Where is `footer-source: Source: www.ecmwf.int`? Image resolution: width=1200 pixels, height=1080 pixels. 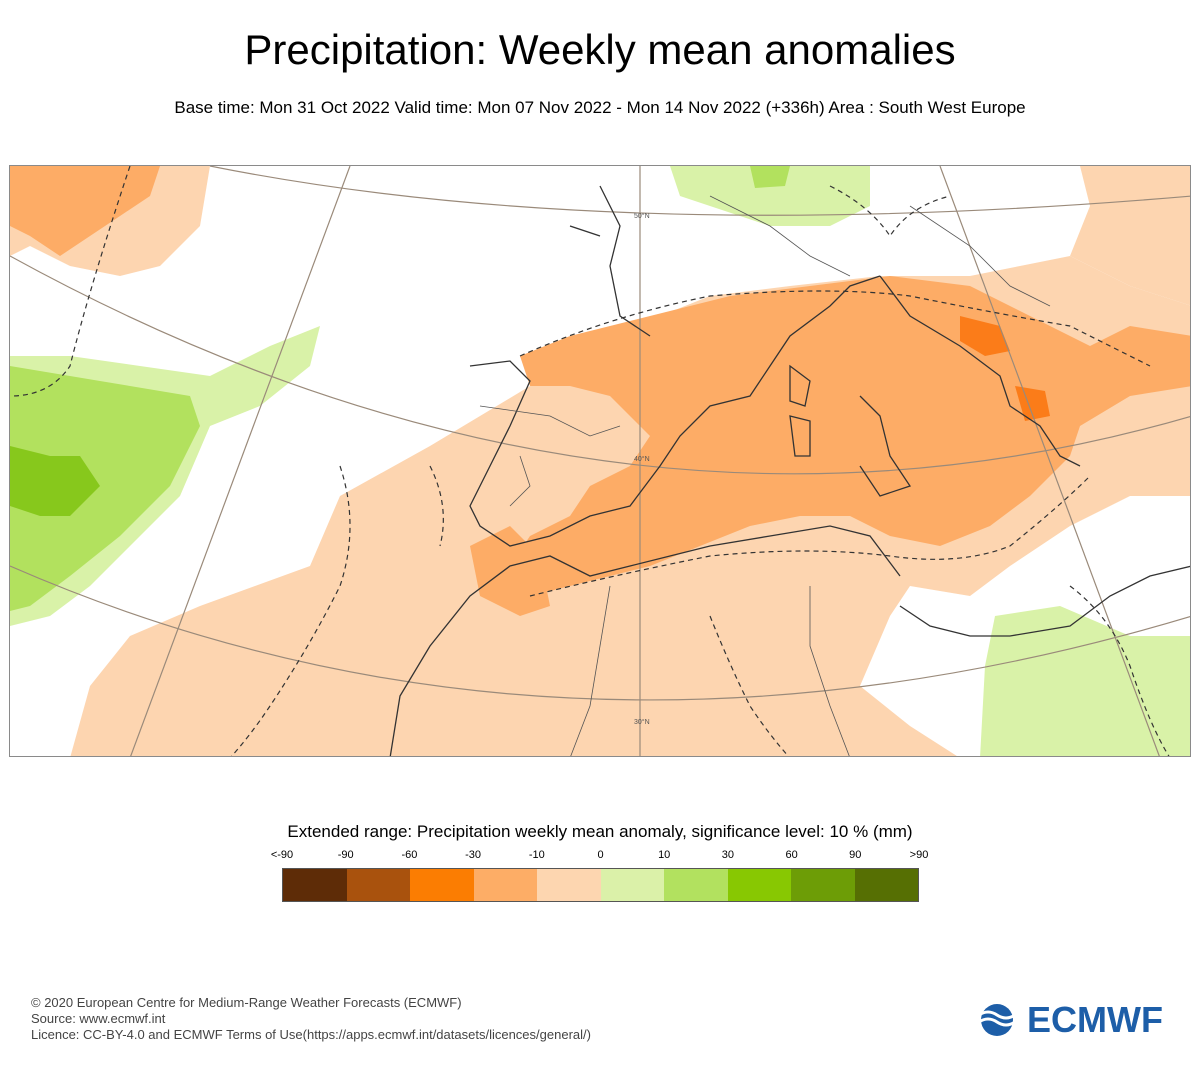
footer-source: Source: www.ecmwf.int is located at coordinates (98, 1018).